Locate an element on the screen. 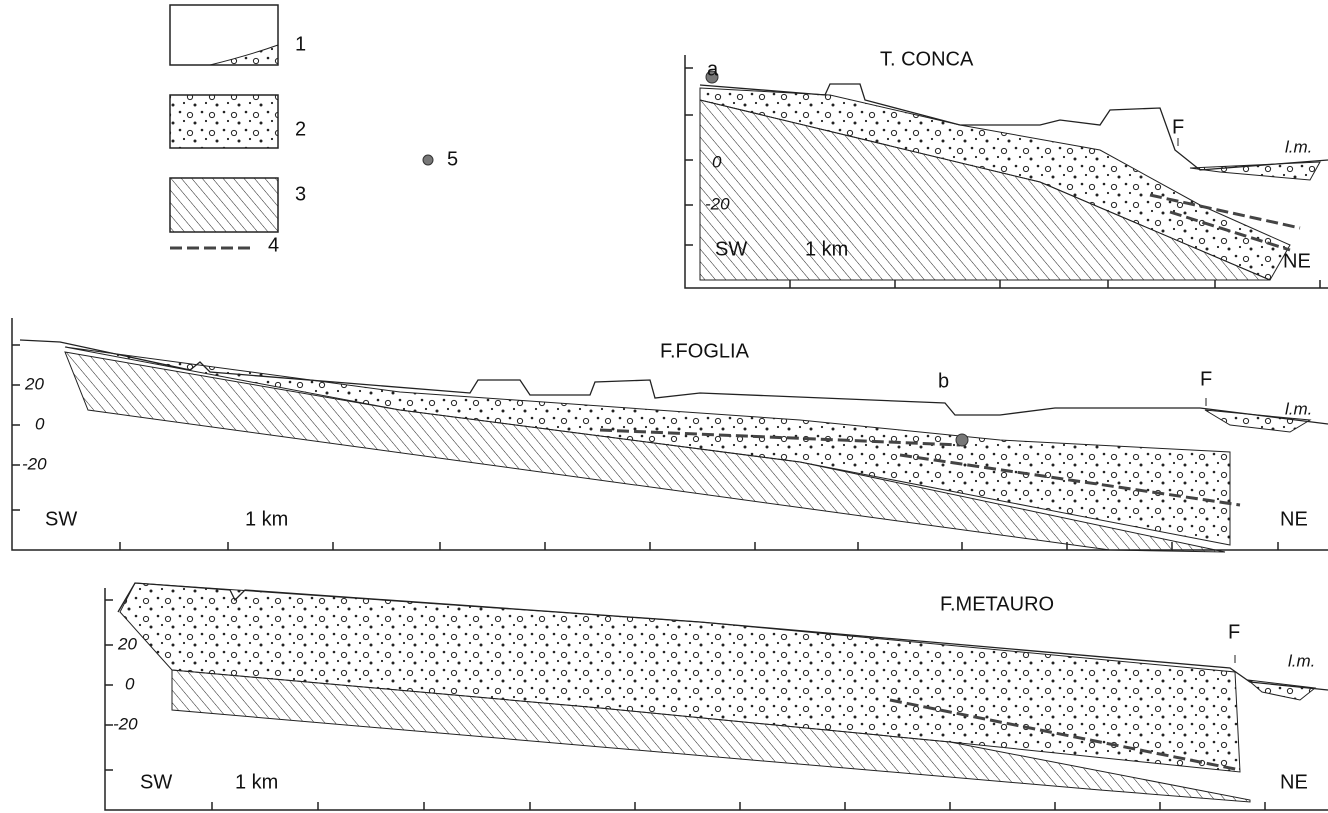 The height and width of the screenshot is (813, 1328). section-title: F.METAURO is located at coordinates (997, 604).